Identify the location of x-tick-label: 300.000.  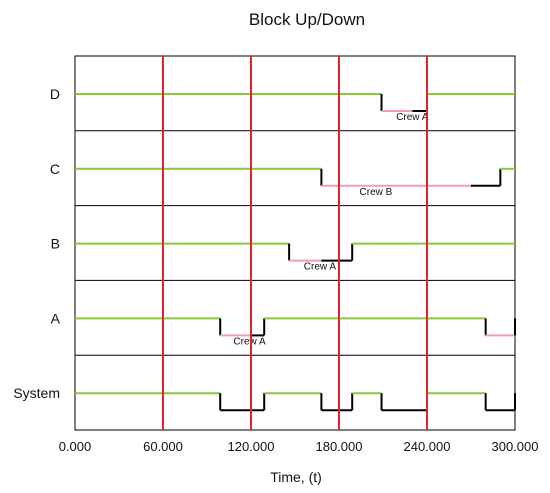
(515, 446).